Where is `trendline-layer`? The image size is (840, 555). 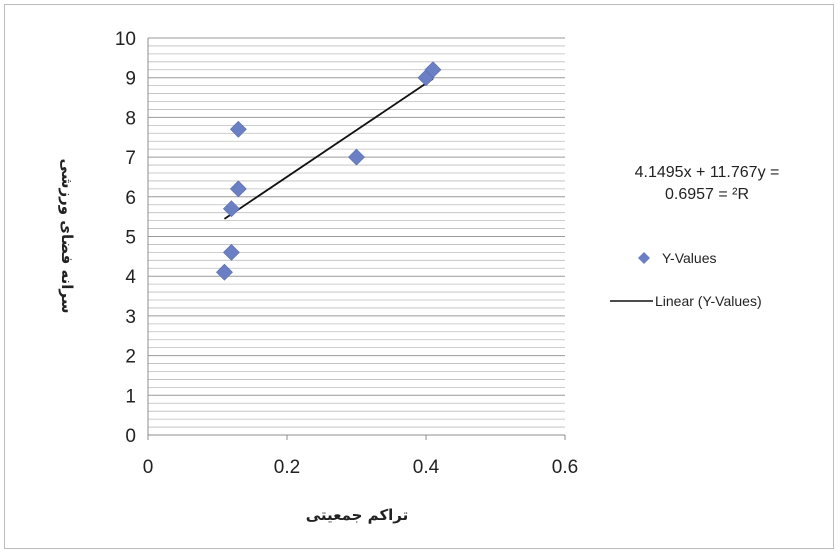 trendline-layer is located at coordinates (328, 148).